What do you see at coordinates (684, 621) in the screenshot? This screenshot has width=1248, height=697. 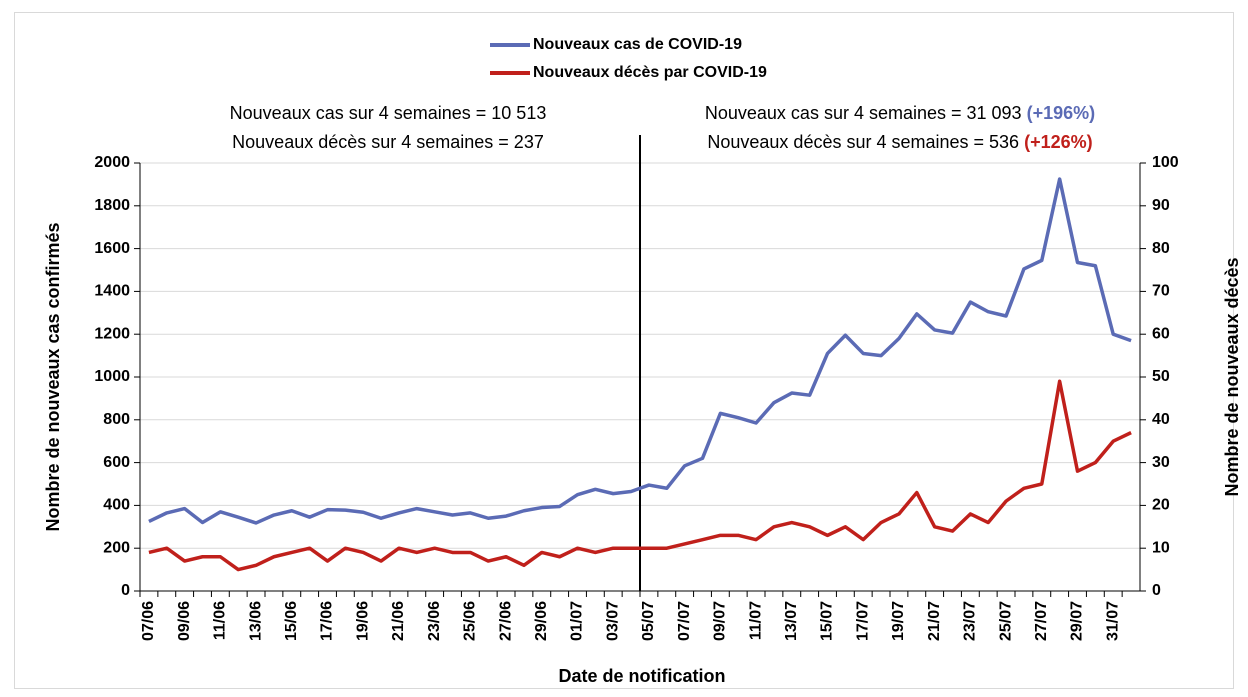 I see `x-tick-label: 07/07` at bounding box center [684, 621].